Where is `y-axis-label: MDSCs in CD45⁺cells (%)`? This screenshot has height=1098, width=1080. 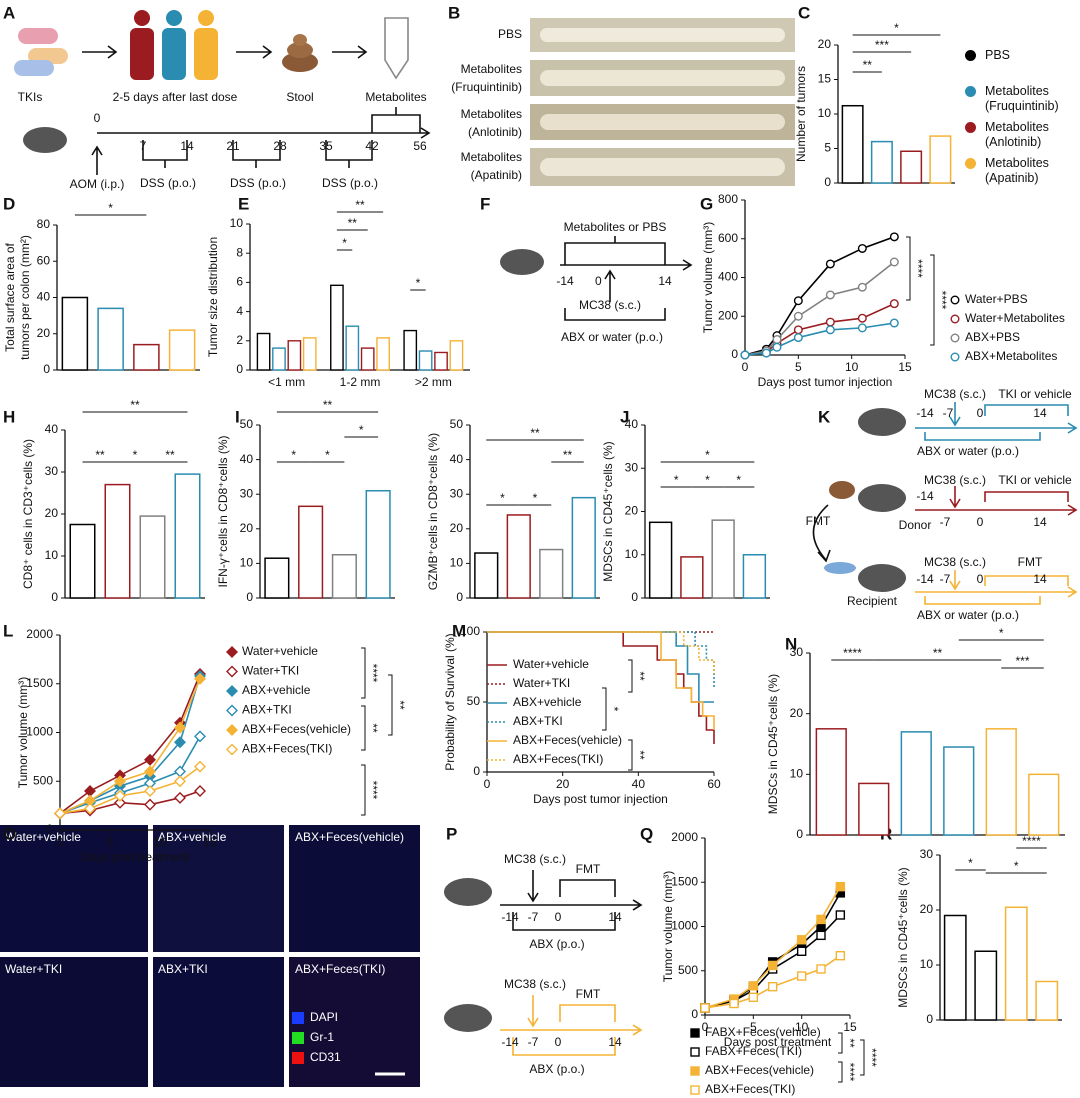
y-axis-label: MDSCs in CD45⁺cells (%) is located at coordinates (773, 744).